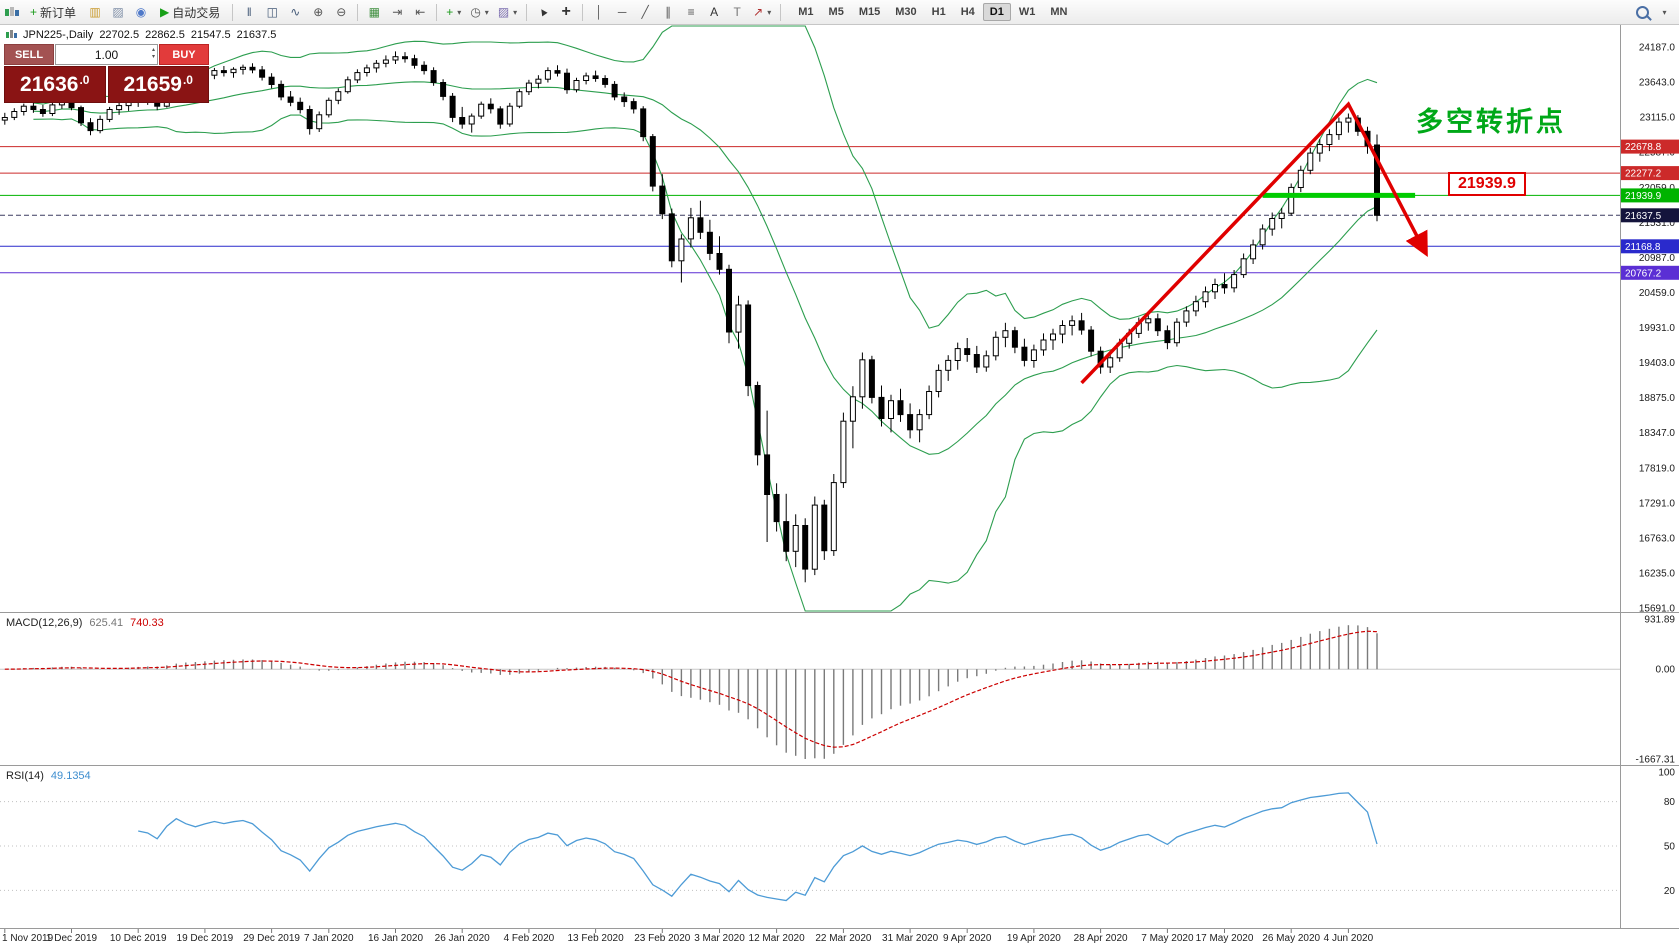  Describe the element at coordinates (147, 623) in the screenshot. I see `macd-signal-value: 740.33` at that location.